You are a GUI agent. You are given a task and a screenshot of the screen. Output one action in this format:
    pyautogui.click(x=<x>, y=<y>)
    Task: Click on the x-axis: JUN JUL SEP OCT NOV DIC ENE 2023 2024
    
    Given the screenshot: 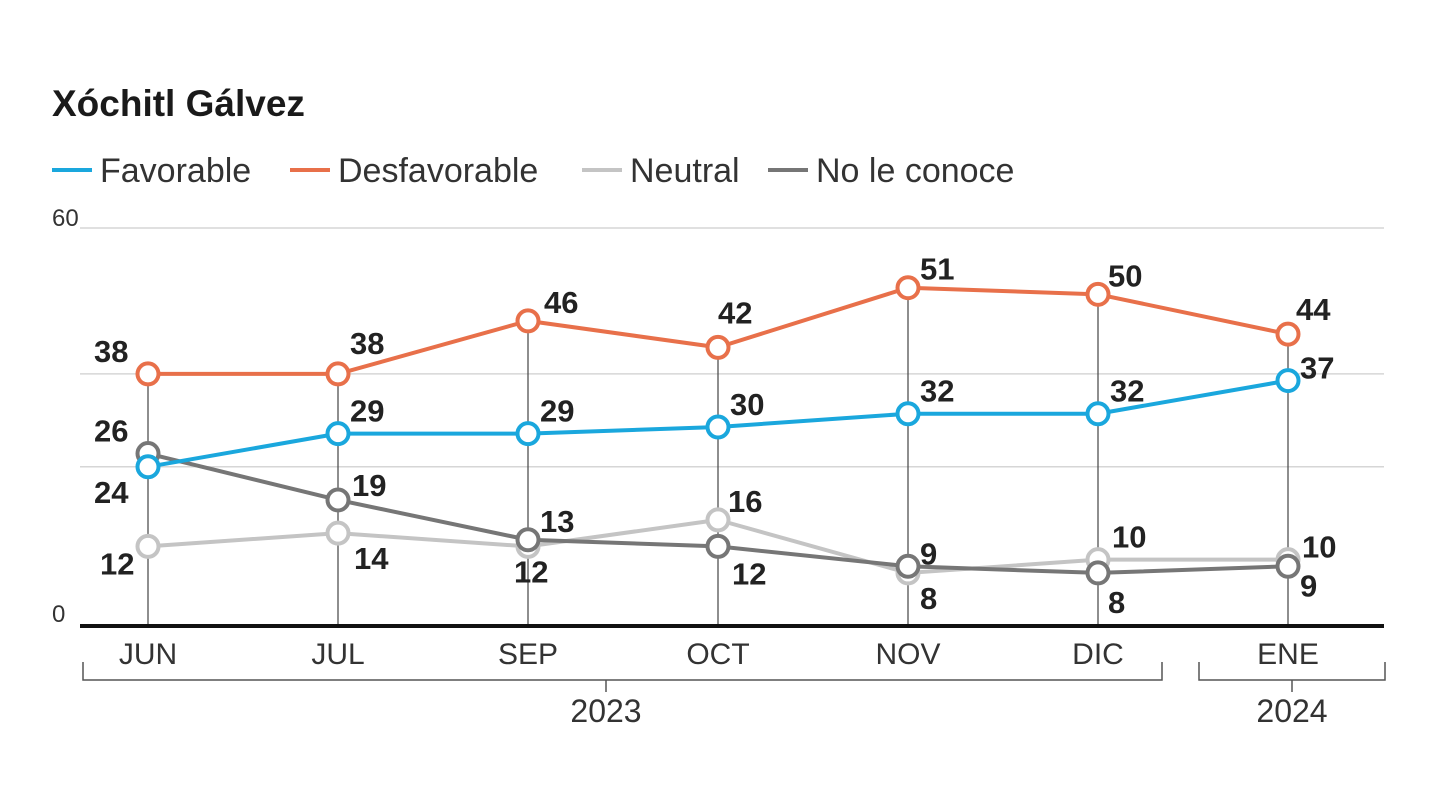 What is the action you would take?
    pyautogui.click(x=733, y=676)
    